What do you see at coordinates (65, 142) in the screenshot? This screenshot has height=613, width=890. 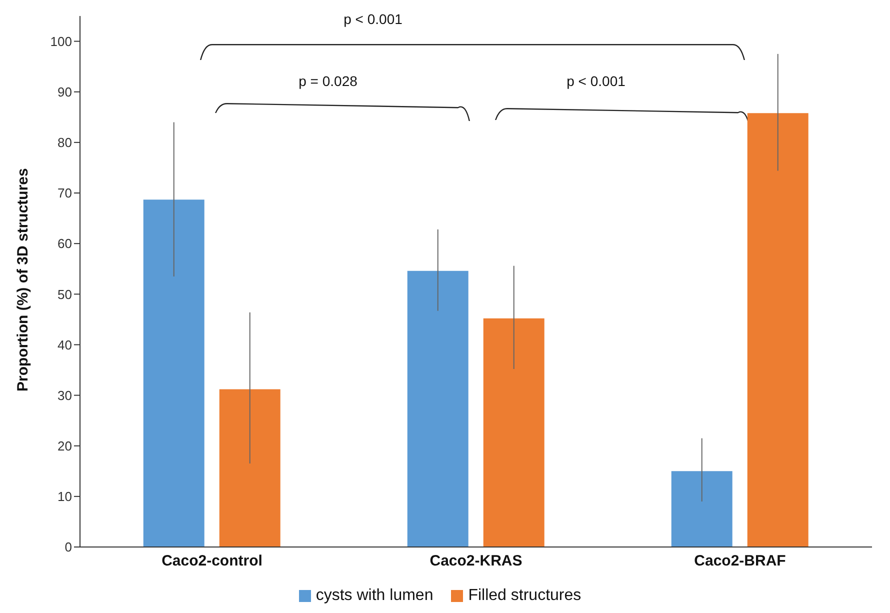 I see `y-tick-label: 80` at bounding box center [65, 142].